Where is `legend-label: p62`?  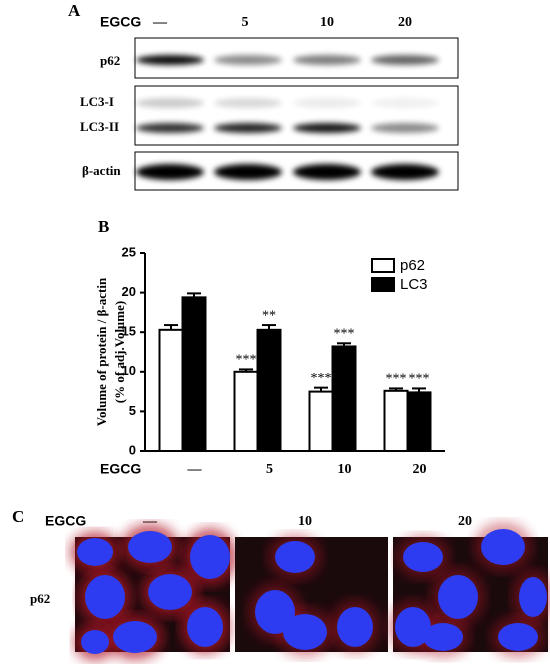 legend-label: p62 is located at coordinates (412, 265).